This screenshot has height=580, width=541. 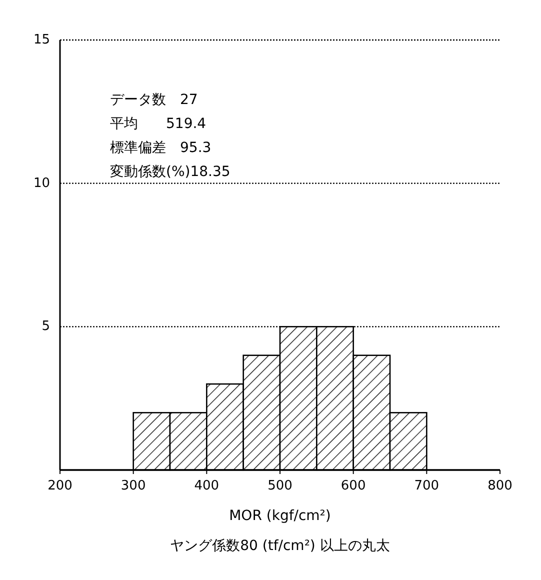 I want to click on x-tick-label: 500, so click(x=280, y=486).